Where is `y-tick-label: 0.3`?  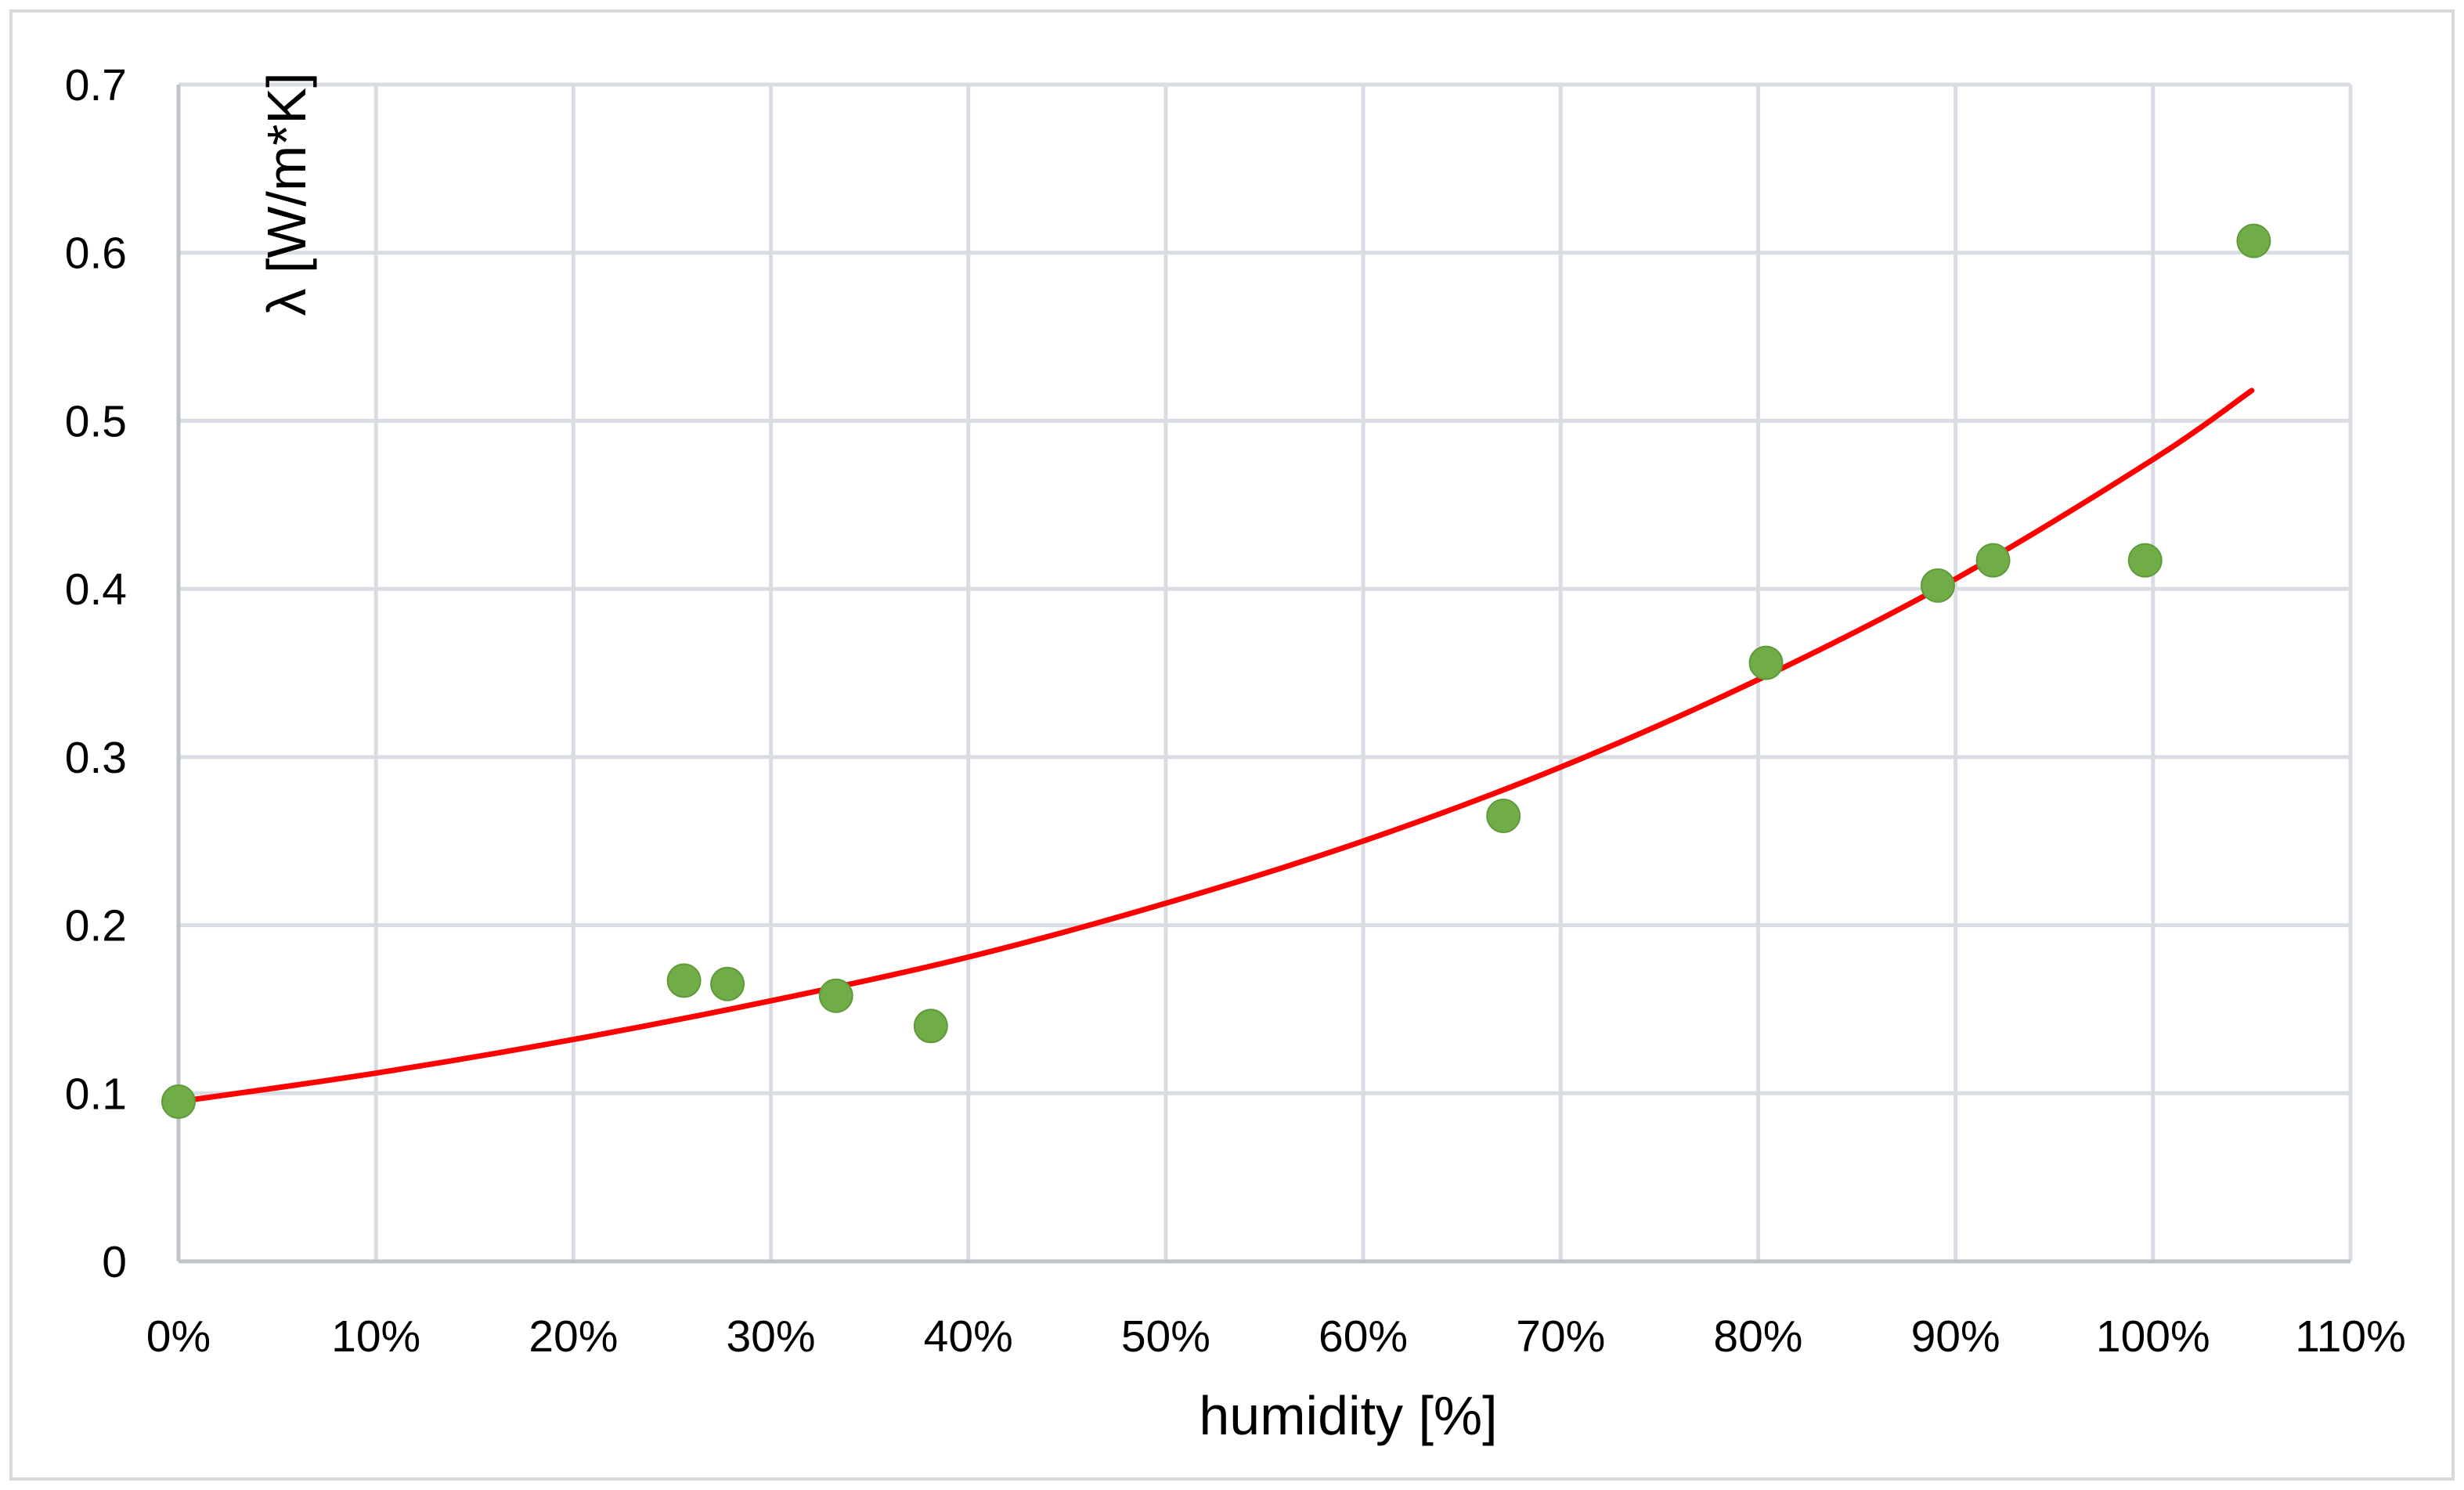 y-tick-label: 0.3 is located at coordinates (96, 758).